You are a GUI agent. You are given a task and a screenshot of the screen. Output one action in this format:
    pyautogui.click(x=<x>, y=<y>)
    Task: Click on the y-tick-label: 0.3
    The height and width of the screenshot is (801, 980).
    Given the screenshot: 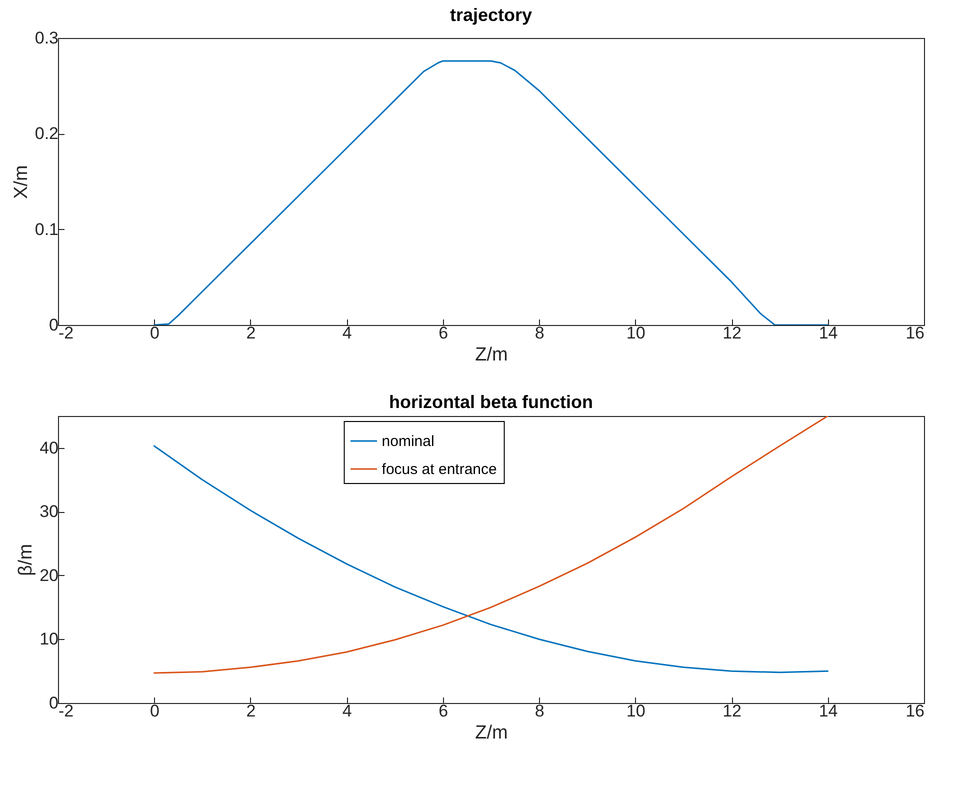 What is the action you would take?
    pyautogui.click(x=46, y=38)
    